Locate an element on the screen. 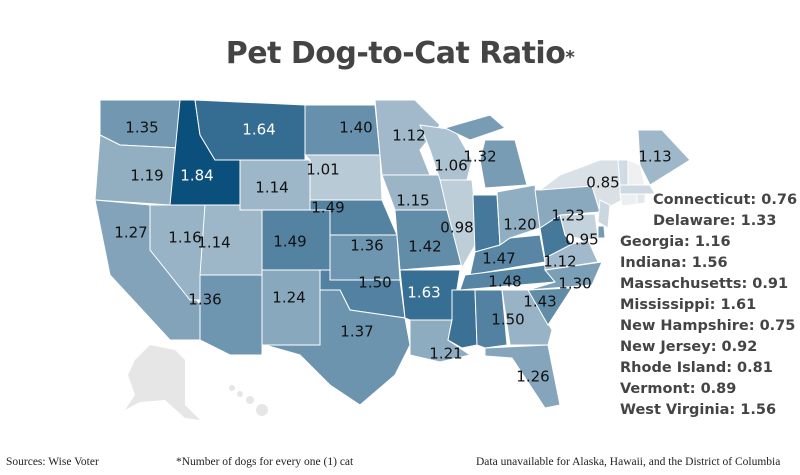  legend-item: West Virginia: 1.56 is located at coordinates (698, 410).